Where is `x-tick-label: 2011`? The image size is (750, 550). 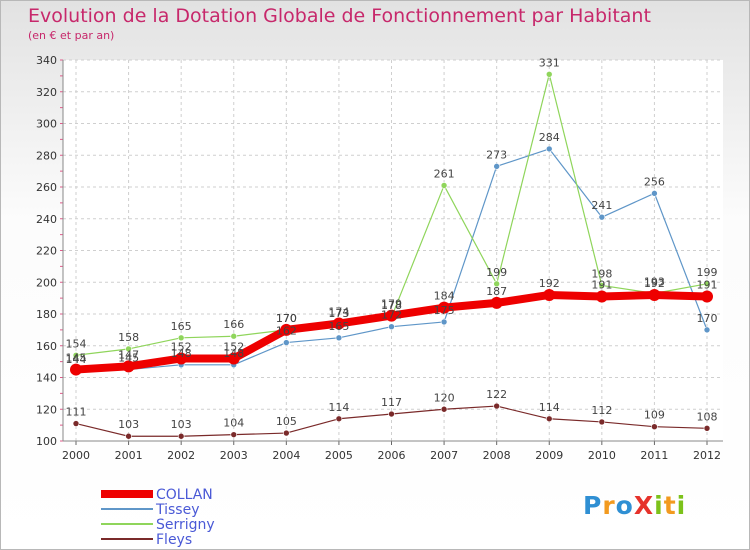
x-tick-label: 2011 is located at coordinates (654, 455).